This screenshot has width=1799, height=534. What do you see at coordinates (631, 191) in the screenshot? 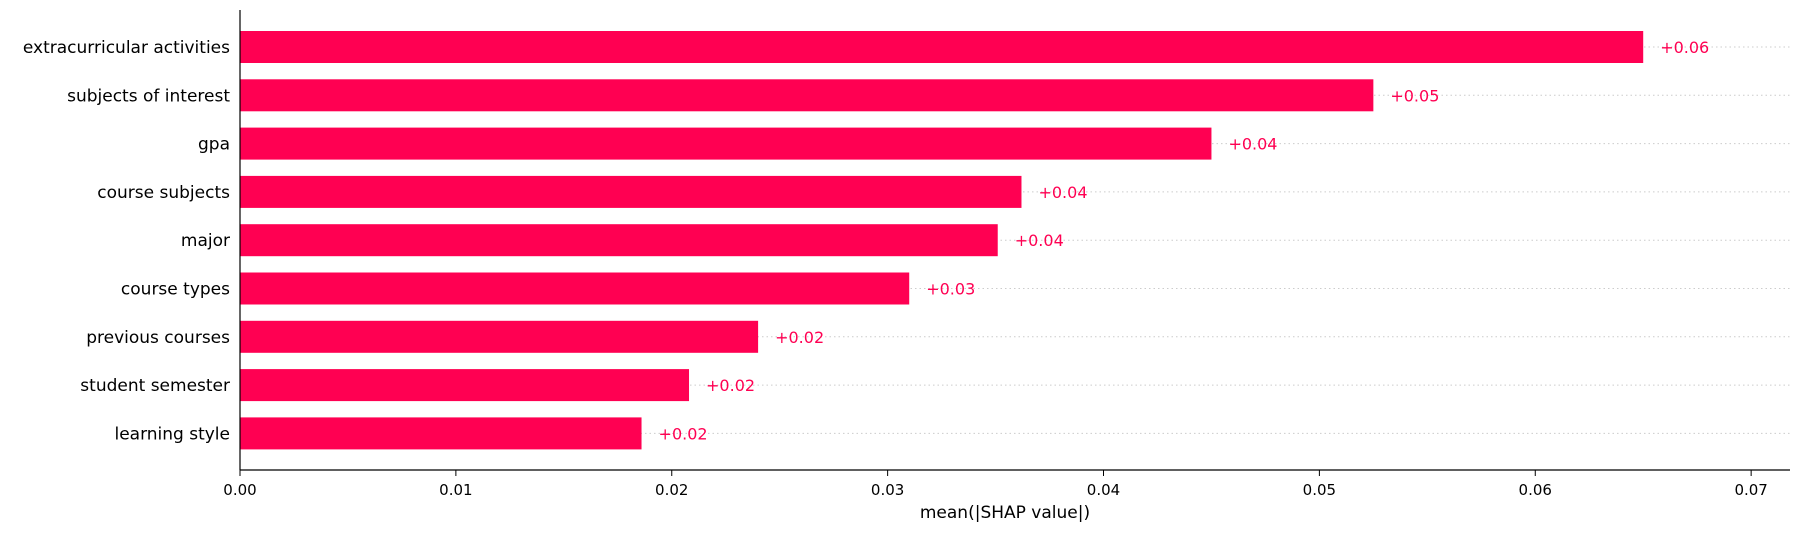
I see `bar-course-subjects` at bounding box center [631, 191].